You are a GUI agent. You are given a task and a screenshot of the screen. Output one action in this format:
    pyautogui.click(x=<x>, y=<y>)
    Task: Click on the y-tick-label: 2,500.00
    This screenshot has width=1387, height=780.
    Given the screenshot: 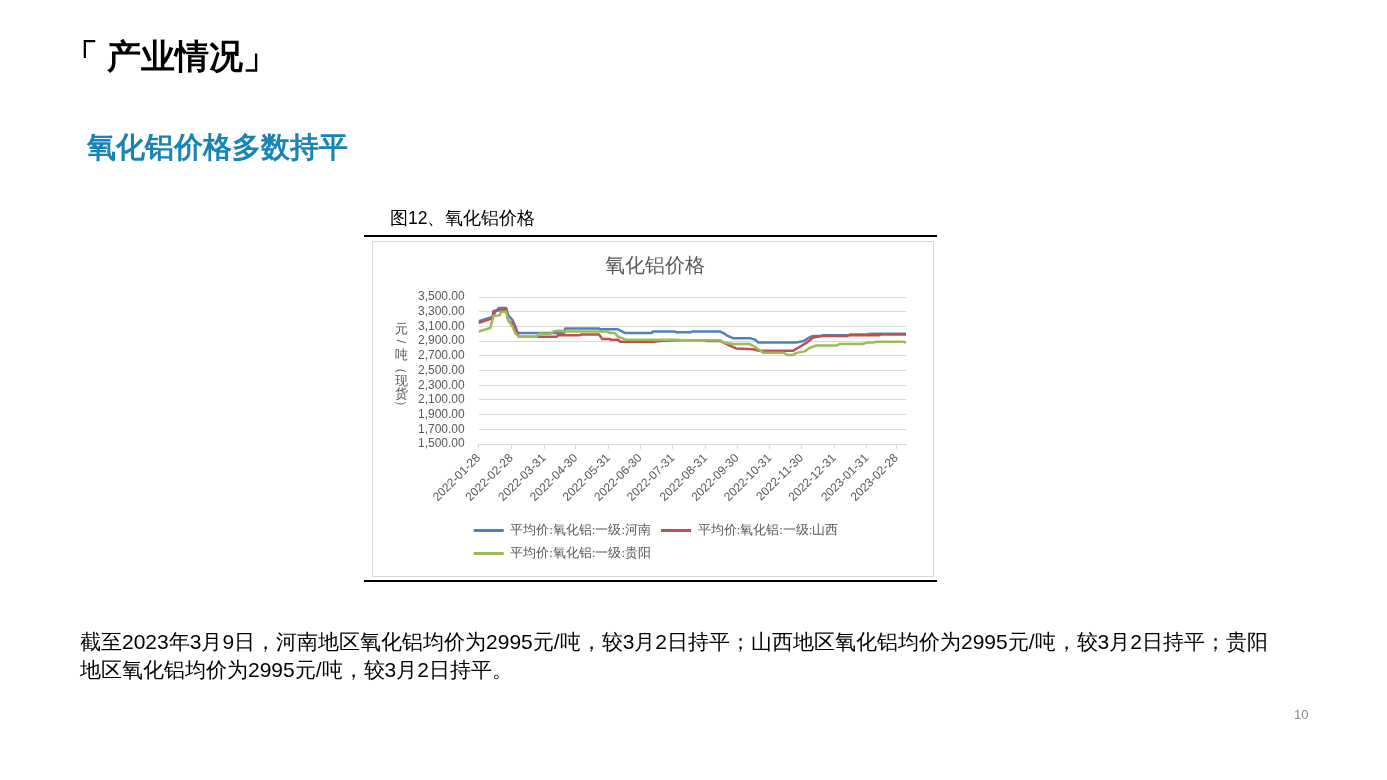 What is the action you would take?
    pyautogui.click(x=441, y=369)
    